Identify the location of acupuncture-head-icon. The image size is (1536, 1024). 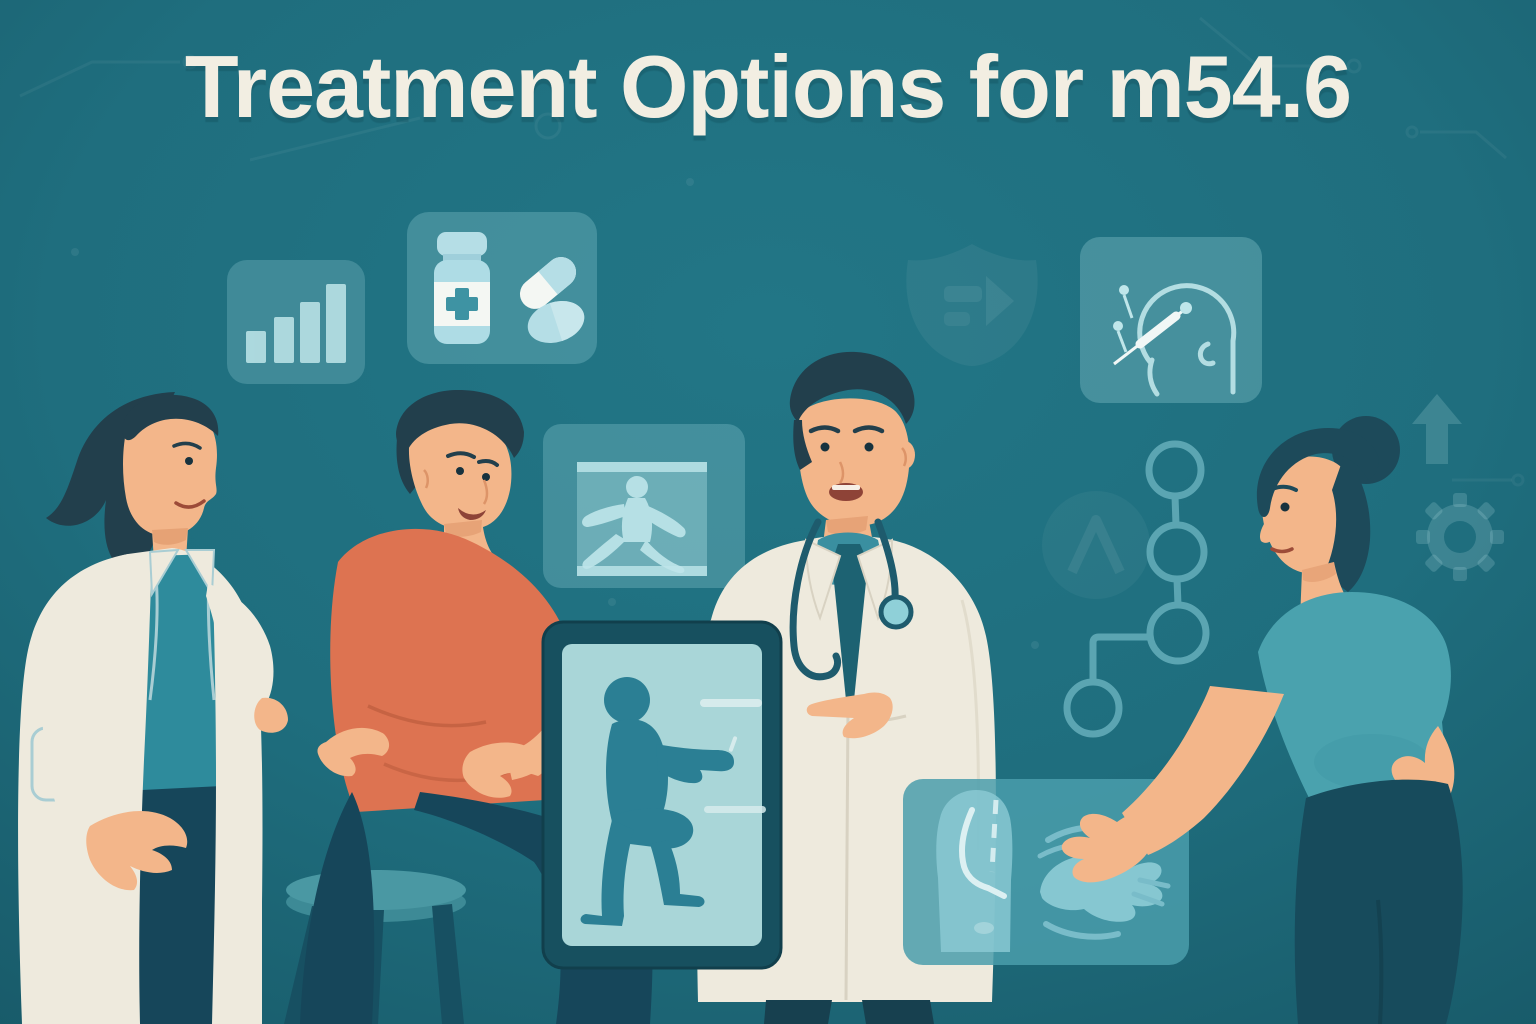
(1171, 320).